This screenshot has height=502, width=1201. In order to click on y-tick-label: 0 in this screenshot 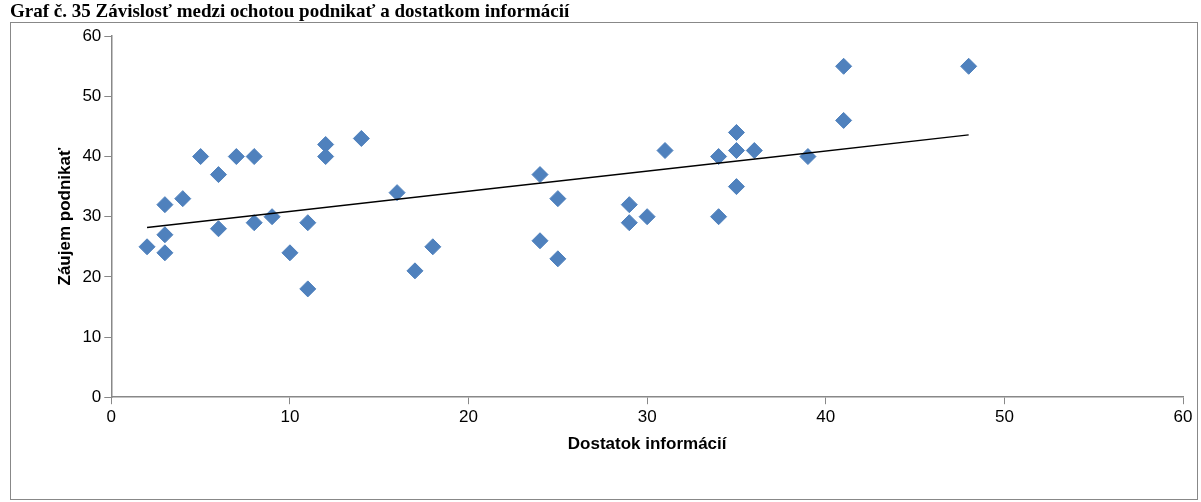, I will do `click(96, 396)`.